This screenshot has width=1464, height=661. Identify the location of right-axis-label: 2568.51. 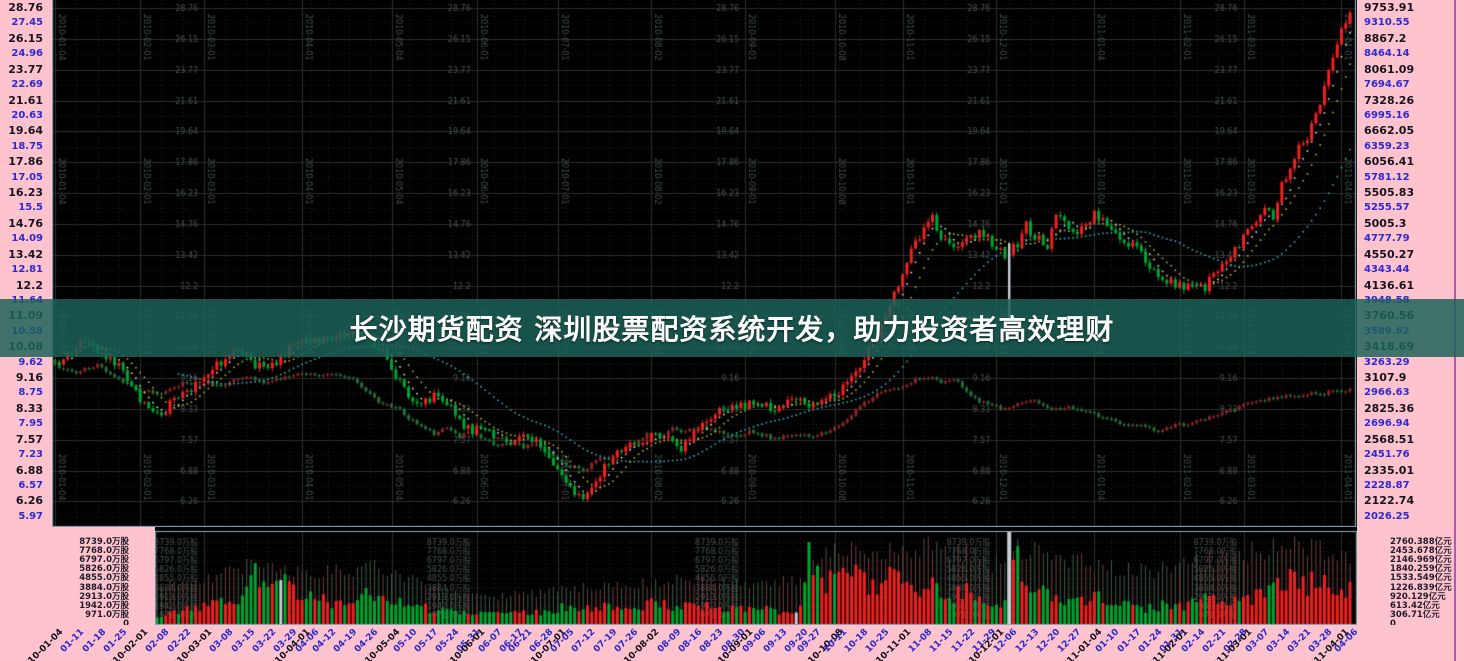
(1389, 439).